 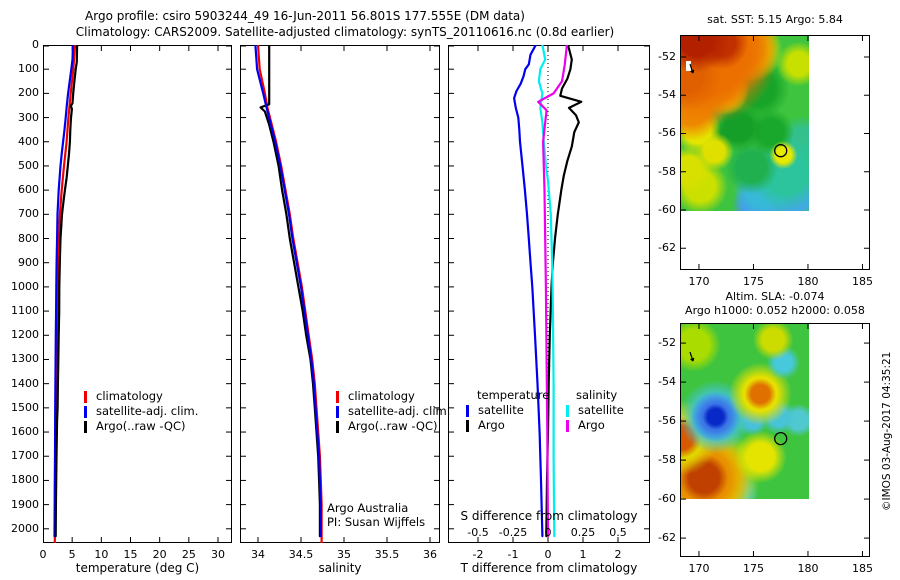 What do you see at coordinates (25, 311) in the screenshot?
I see `y-tick-label: 1100` at bounding box center [25, 311].